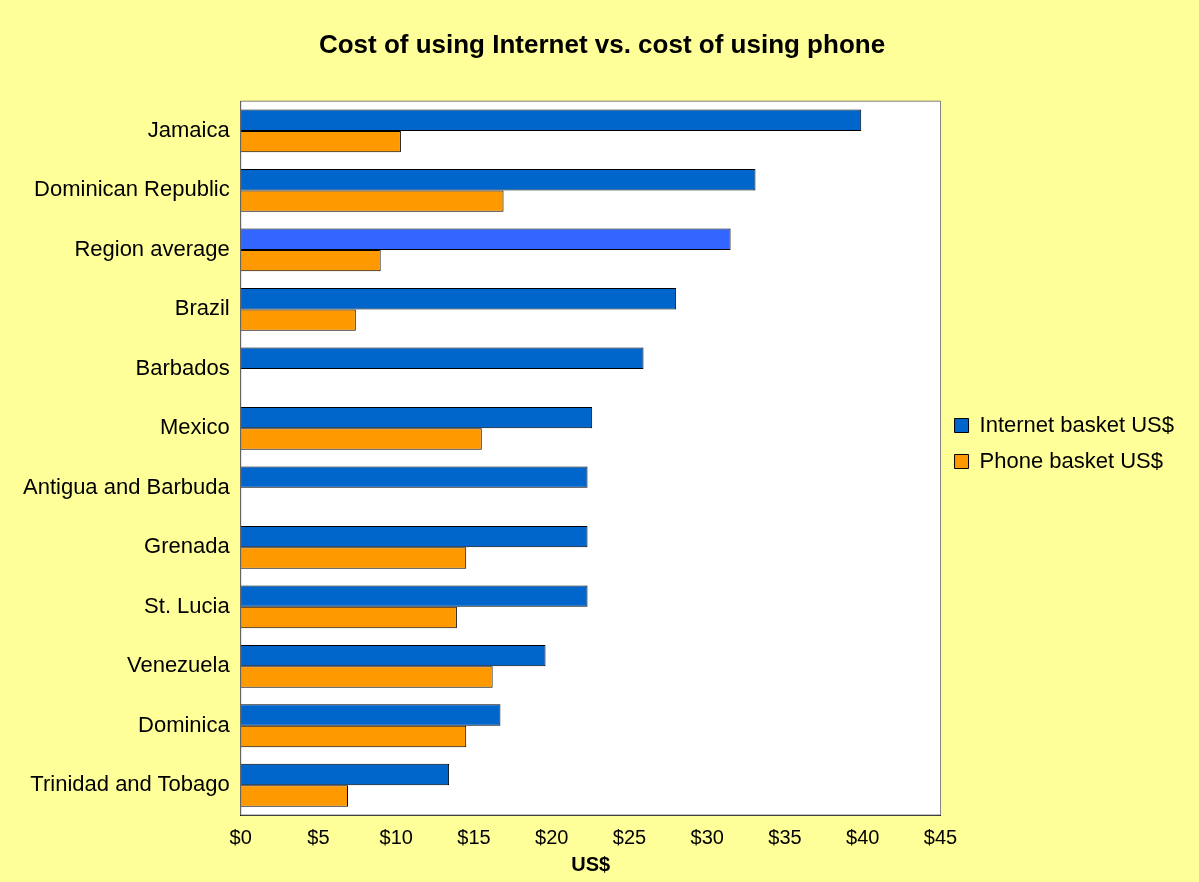  I want to click on x-tick-label: $0, so click(240, 836).